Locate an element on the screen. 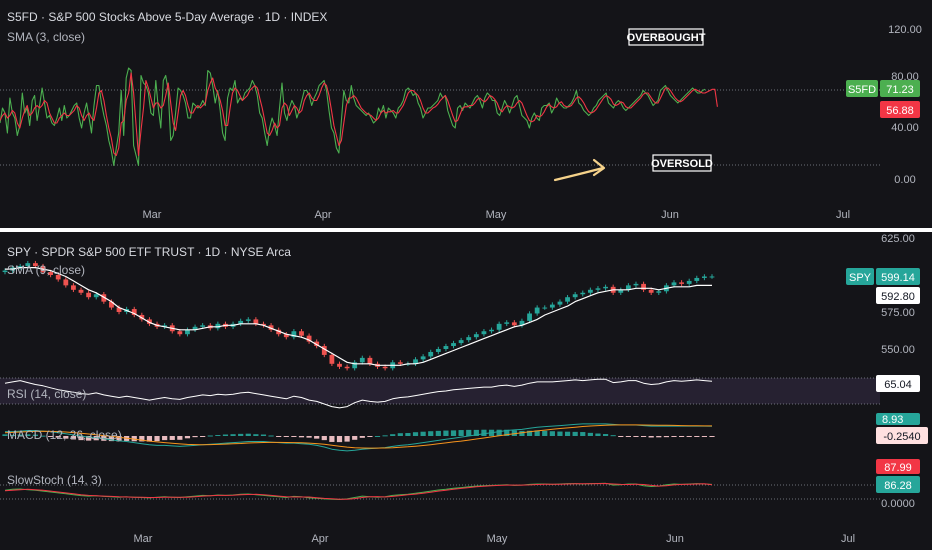 This screenshot has height=550, width=932. rsi-label: RSI (14, close) is located at coordinates (46, 394).